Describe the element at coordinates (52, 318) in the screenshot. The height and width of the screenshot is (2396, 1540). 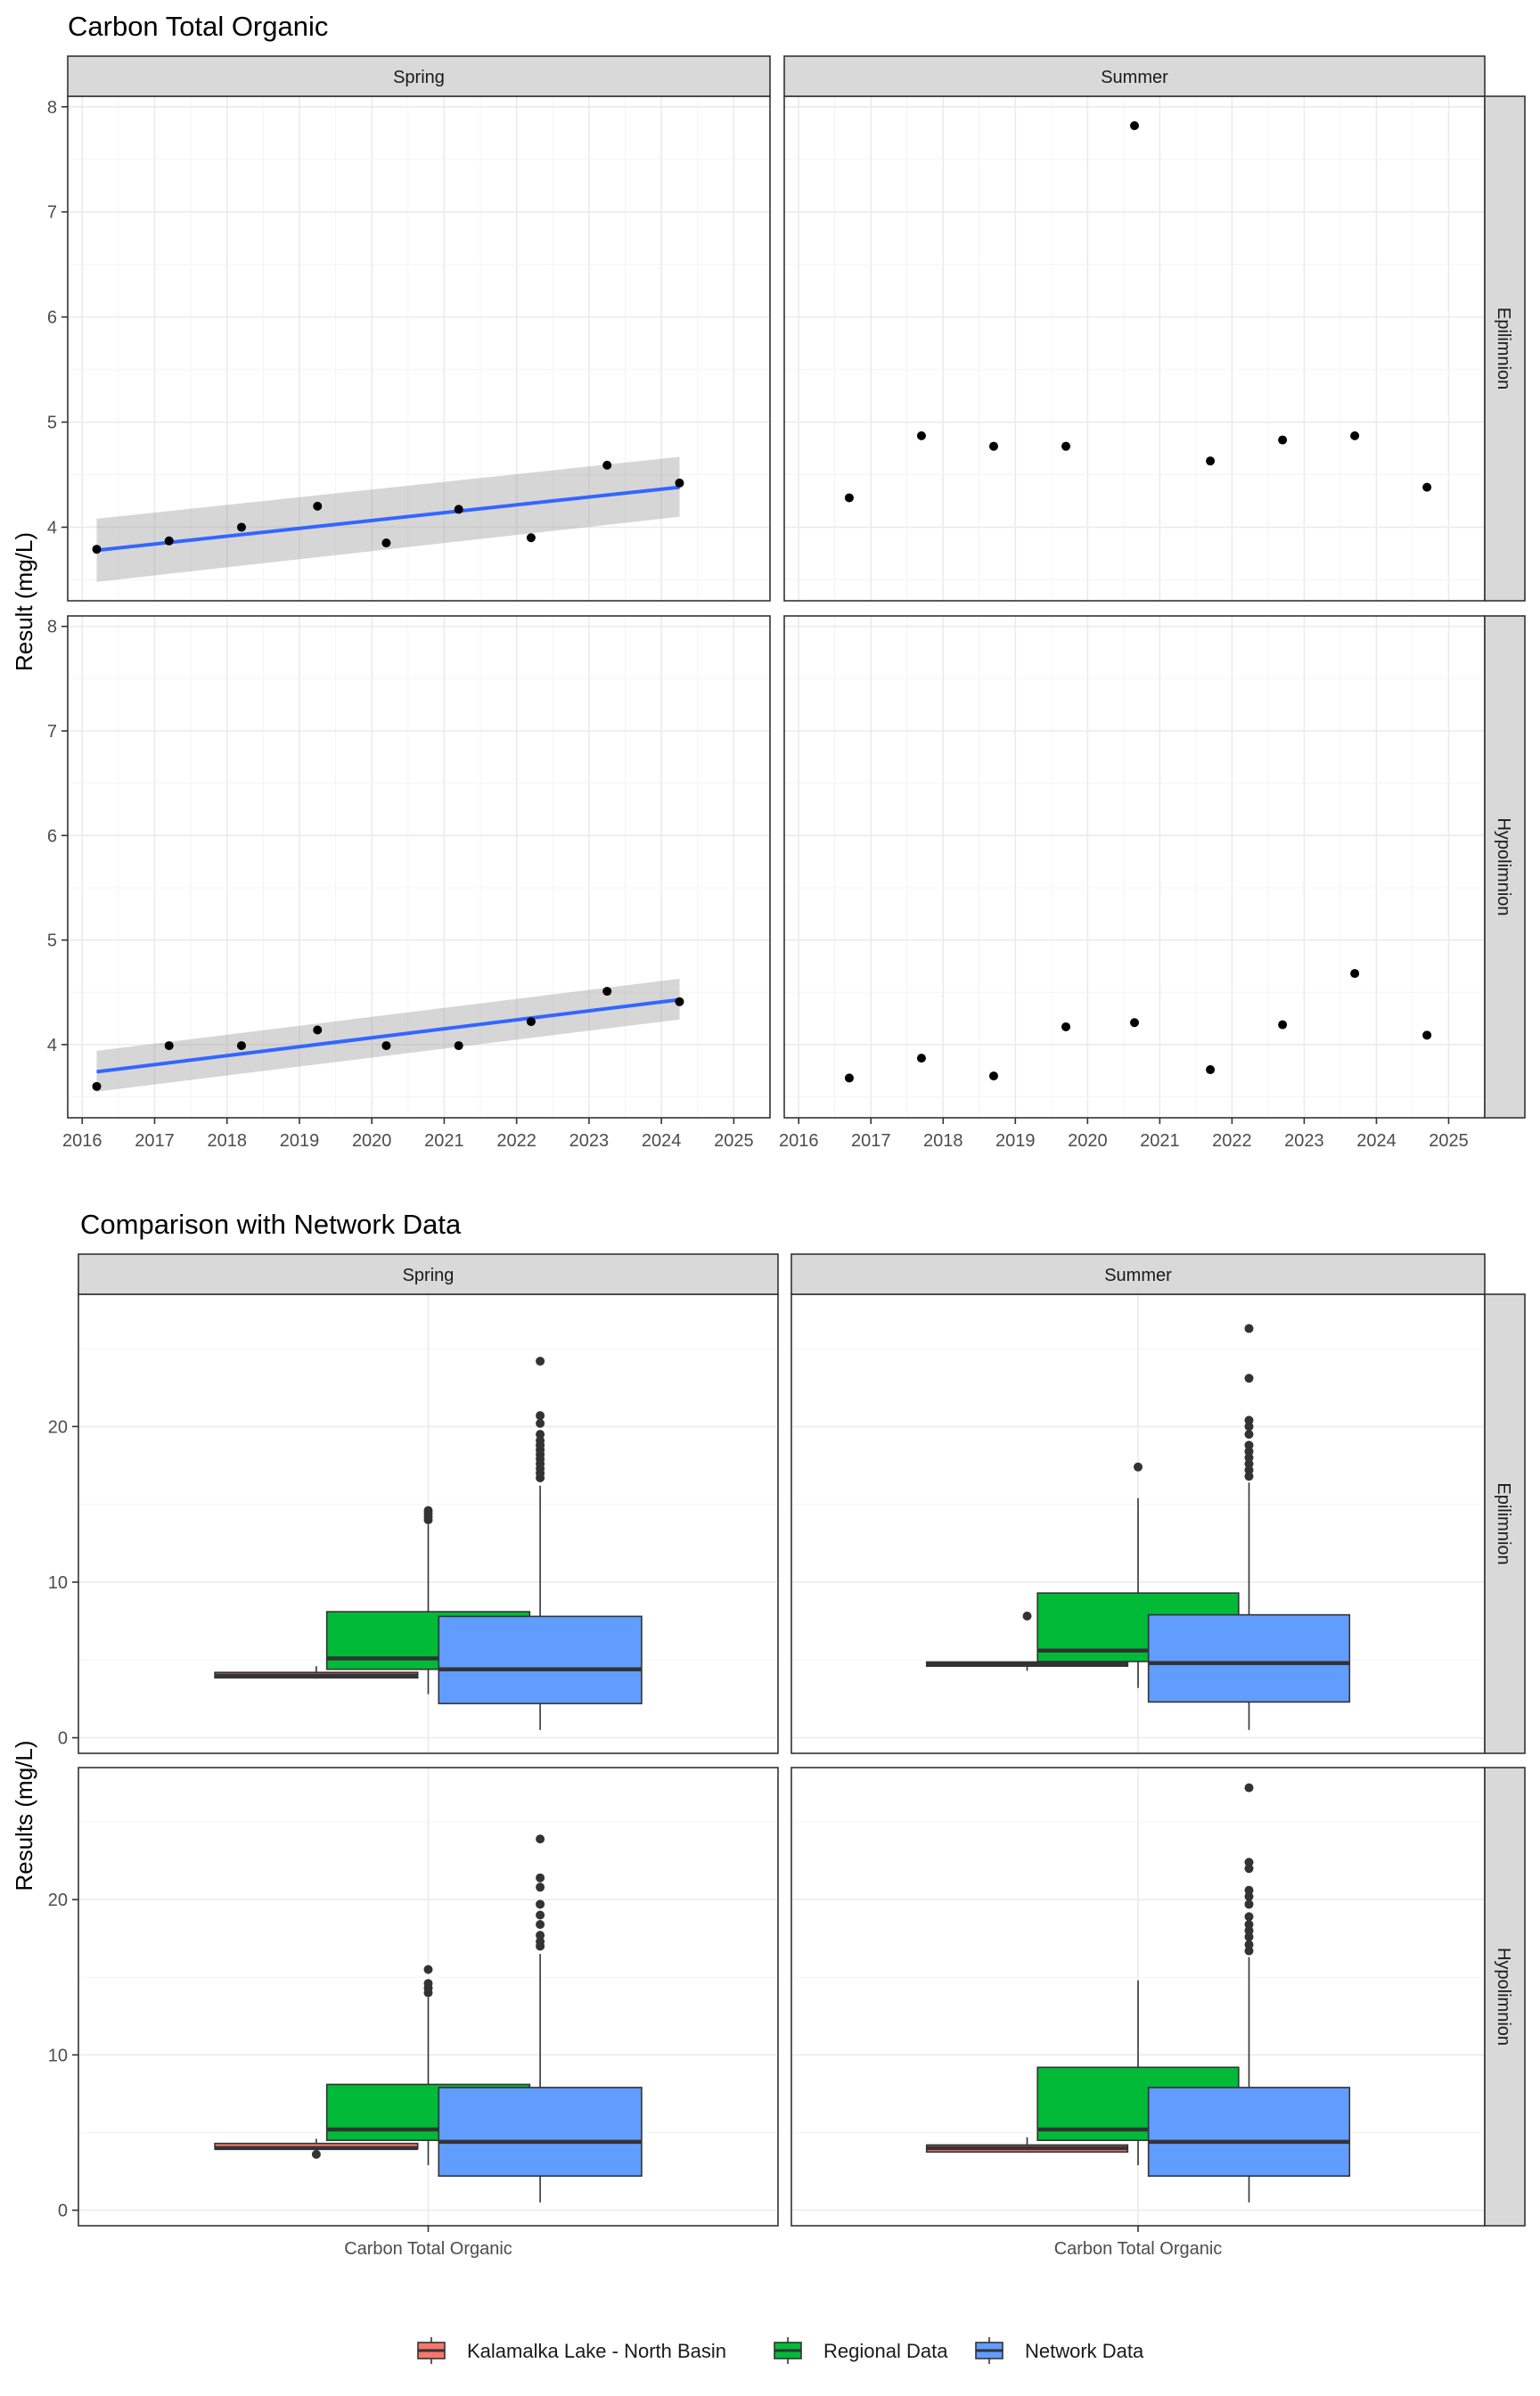
I see `y-tick-label: 6` at that location.